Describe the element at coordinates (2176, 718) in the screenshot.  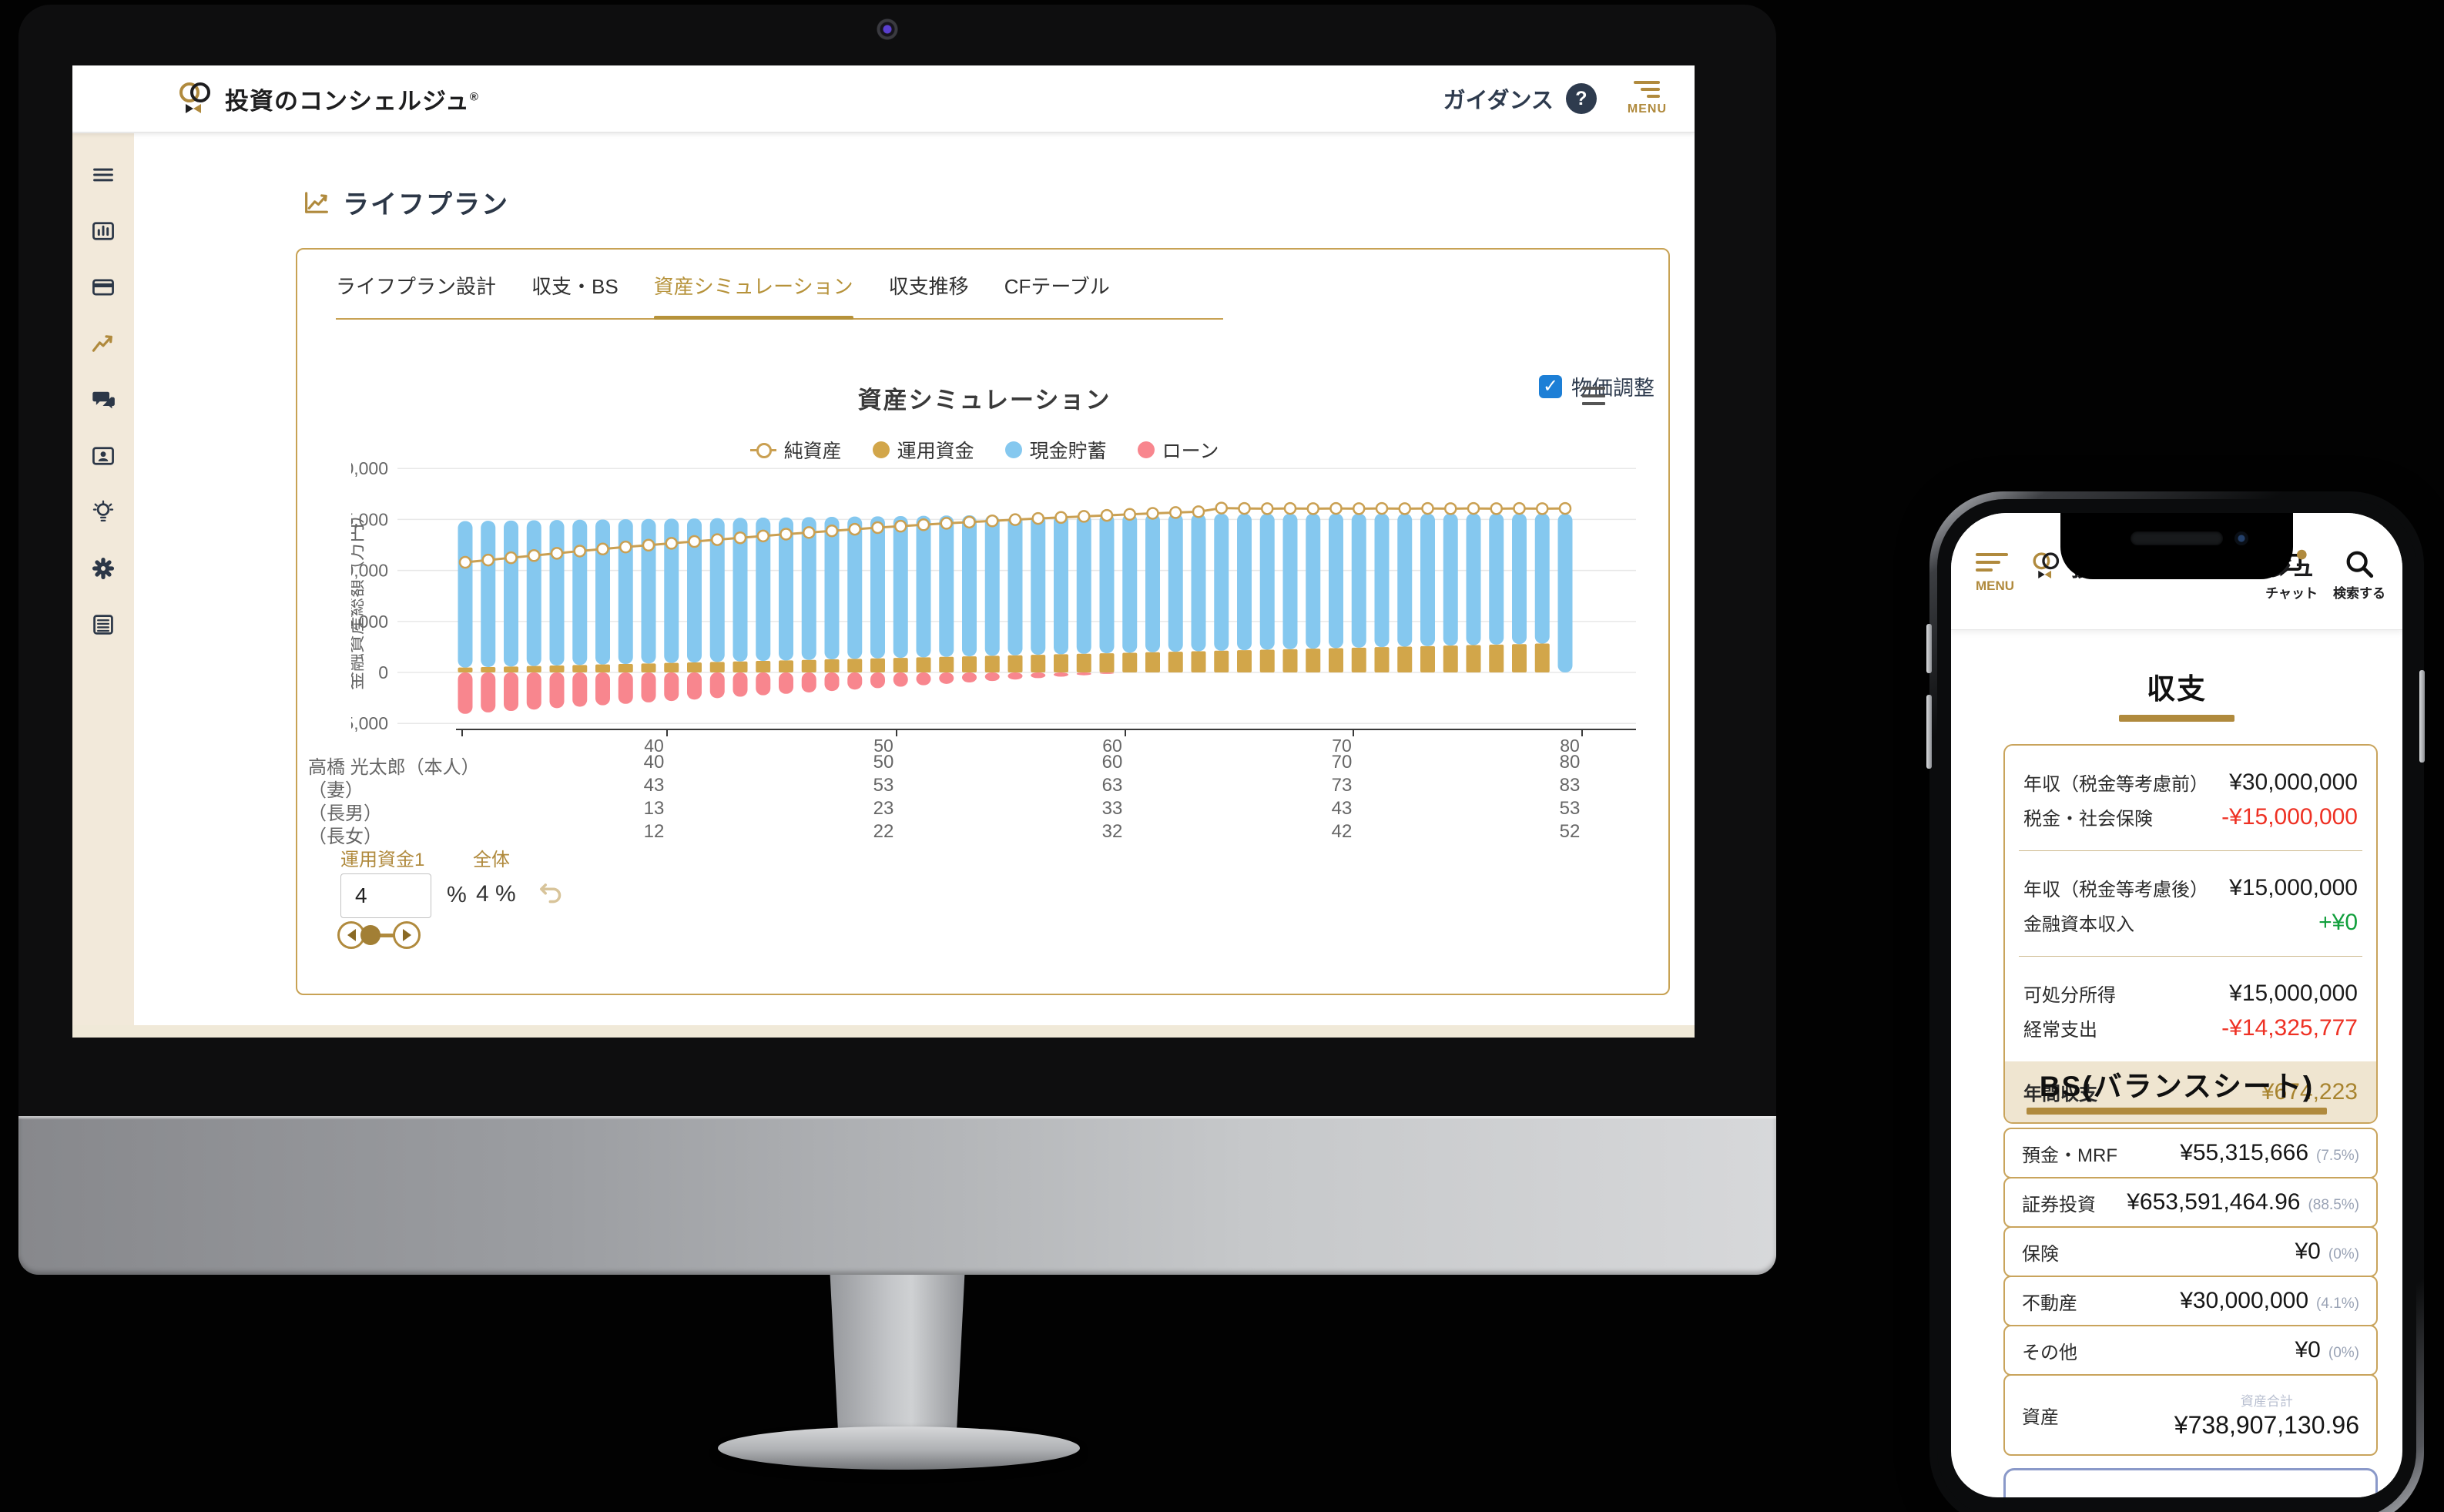
I see `income-title-underline` at that location.